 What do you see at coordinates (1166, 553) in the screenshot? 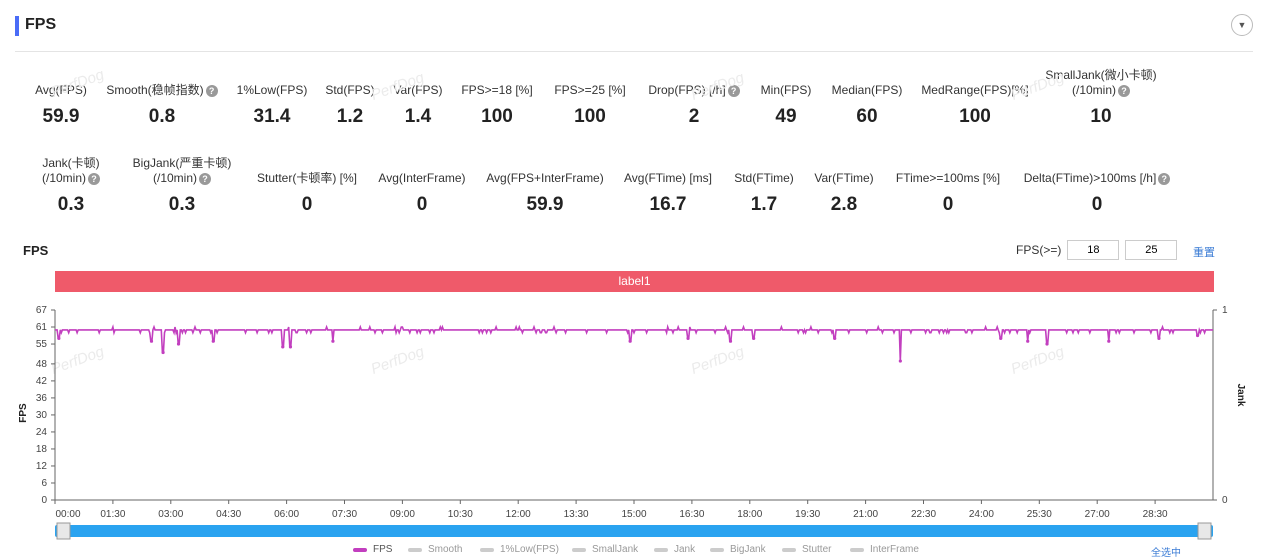
I see `select-all-button: 全选中` at bounding box center [1166, 553].